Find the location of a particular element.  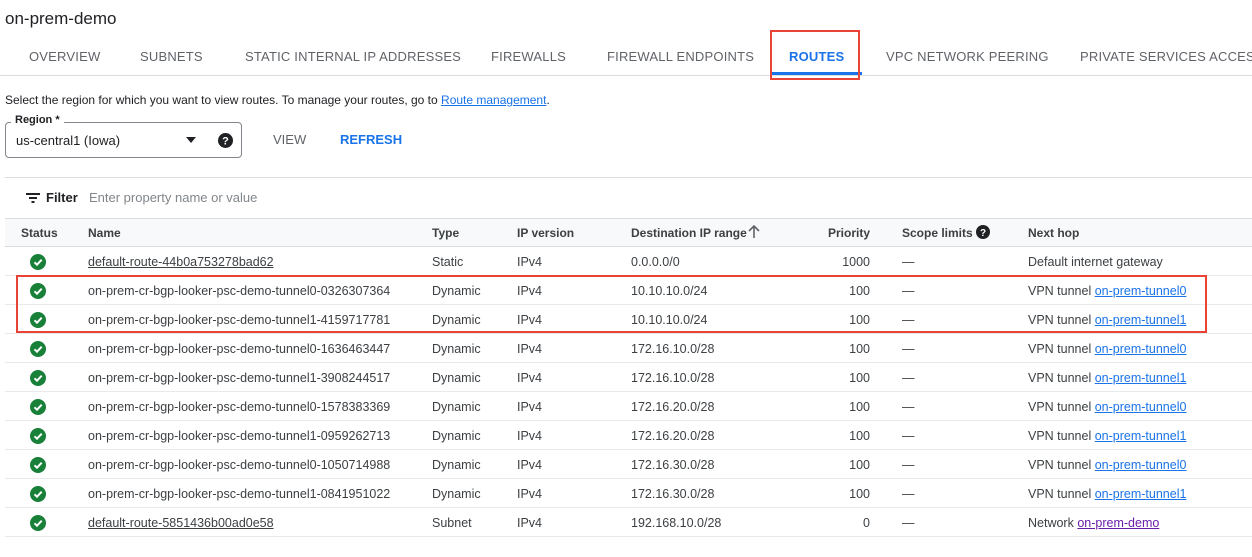

column-header: IP version is located at coordinates (546, 233).